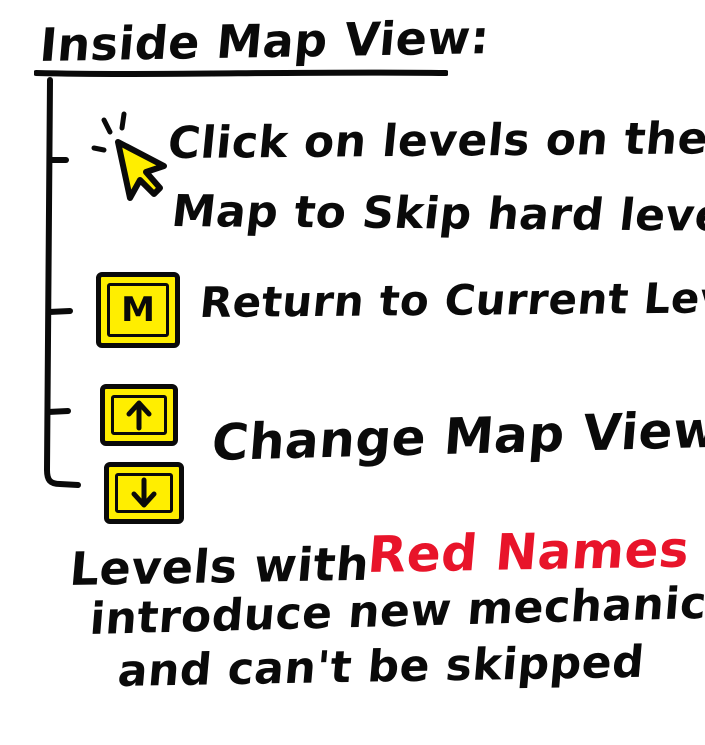 Image resolution: width=705 pixels, height=745 pixels. I want to click on m-key-icon: M, so click(138, 310).